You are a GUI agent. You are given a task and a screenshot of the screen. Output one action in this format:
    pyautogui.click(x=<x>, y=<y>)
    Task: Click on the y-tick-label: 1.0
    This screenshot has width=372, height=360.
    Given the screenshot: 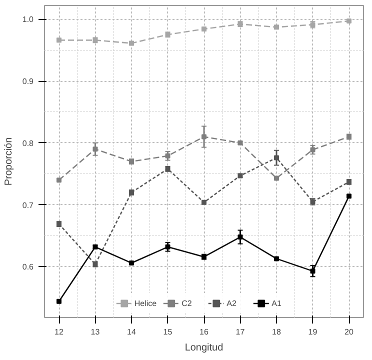 What is the action you would take?
    pyautogui.click(x=28, y=19)
    